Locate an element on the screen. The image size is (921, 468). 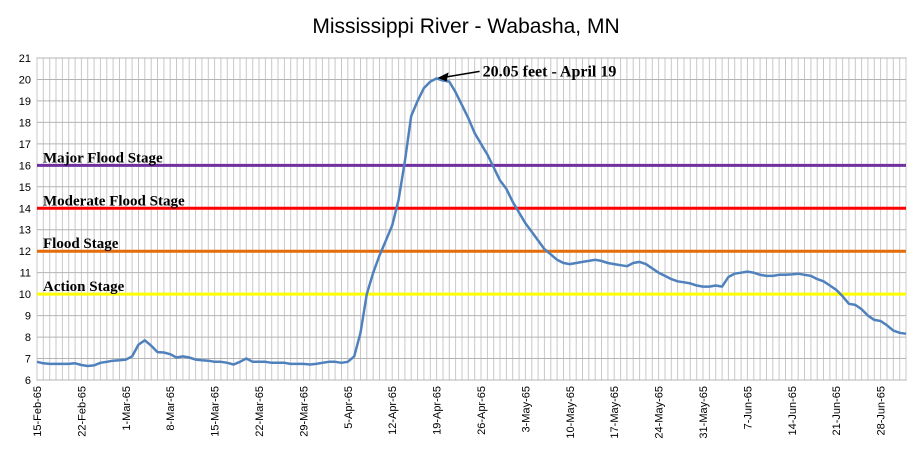
y-tick-label: 12 is located at coordinates (25, 252).